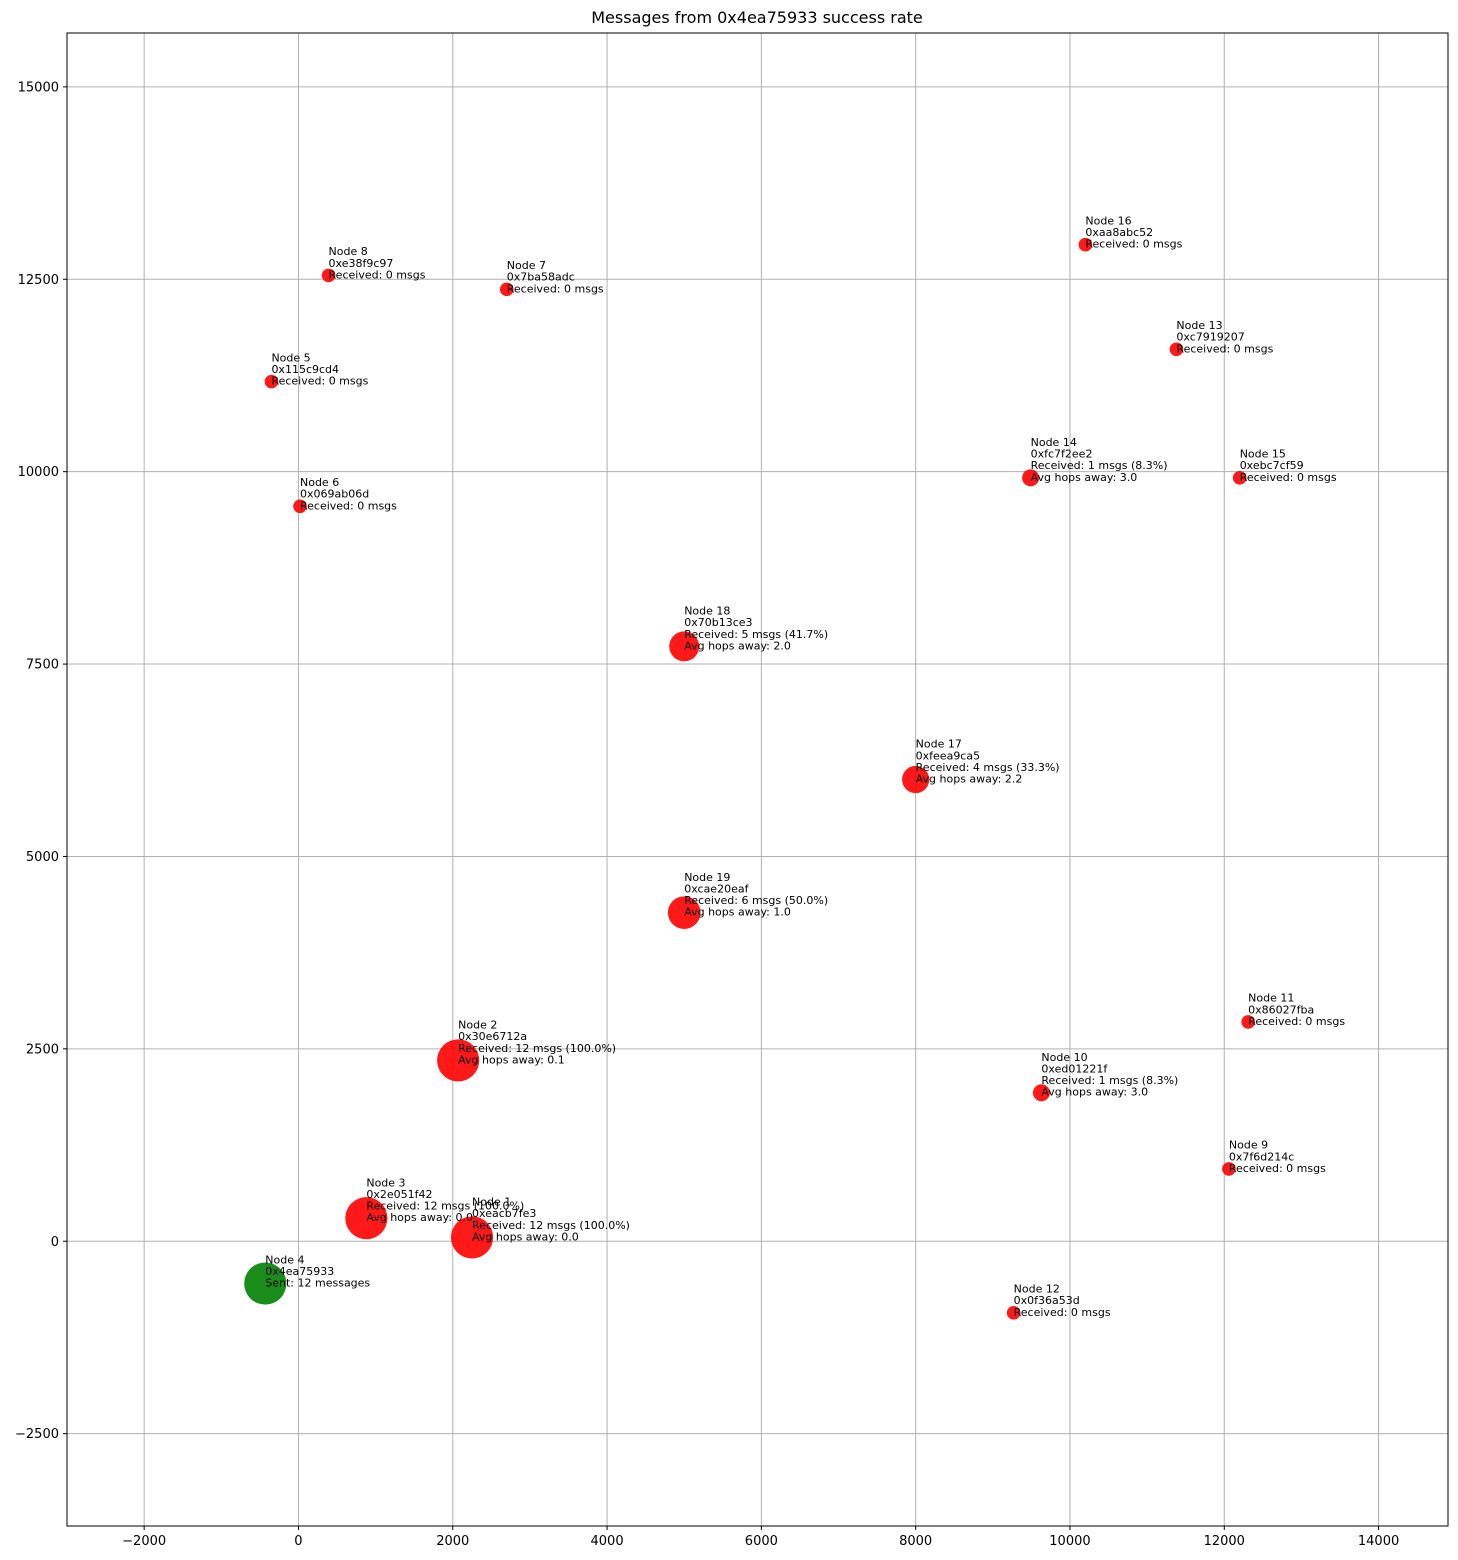 The height and width of the screenshot is (1560, 1458). What do you see at coordinates (1074, 1069) in the screenshot?
I see `node-annotation-line: 0xed01221f` at bounding box center [1074, 1069].